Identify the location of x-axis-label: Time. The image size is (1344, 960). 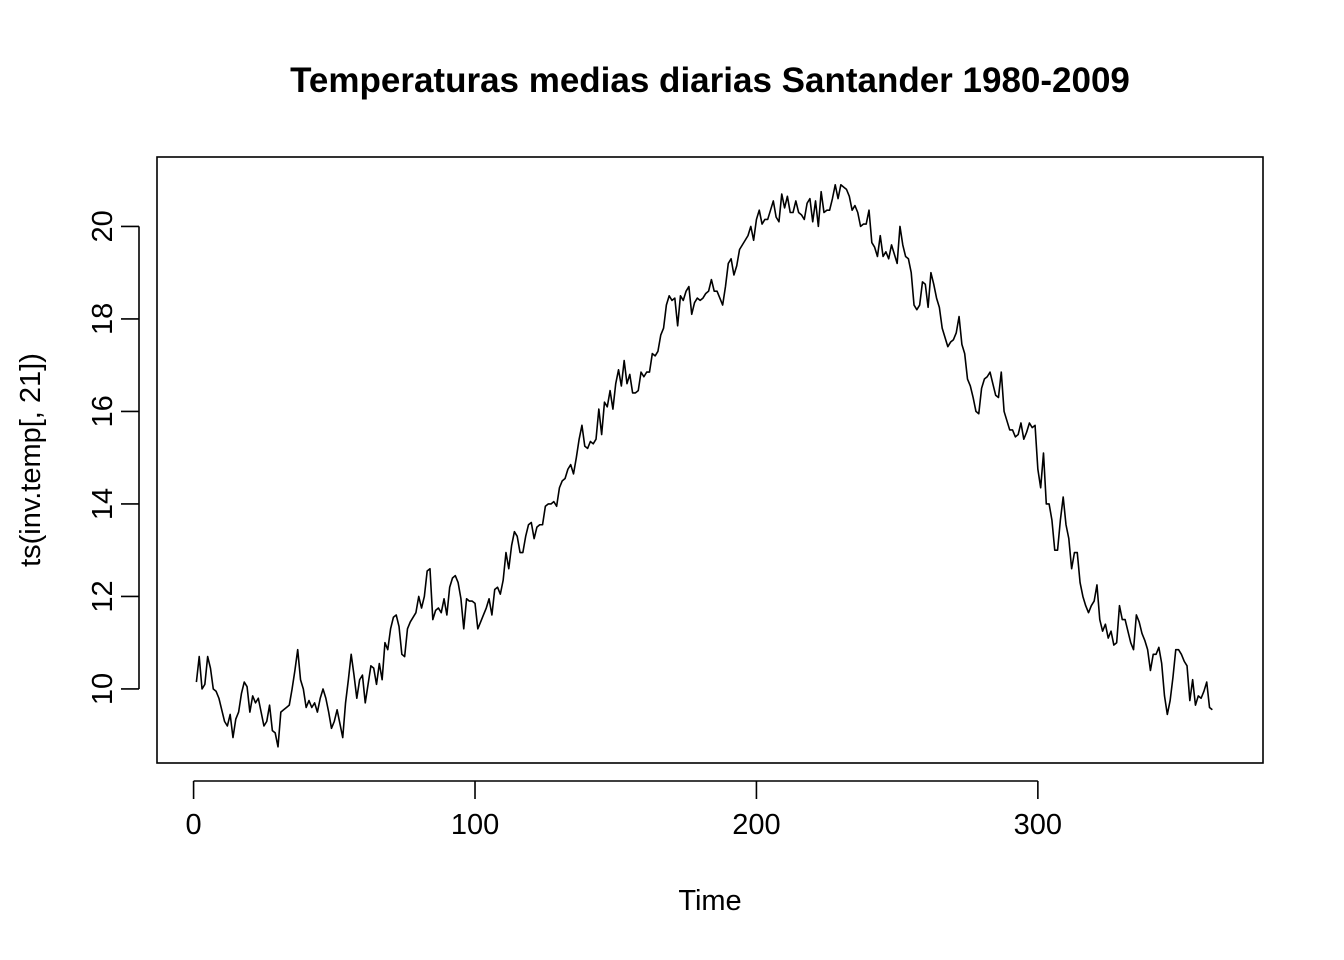
(709, 901).